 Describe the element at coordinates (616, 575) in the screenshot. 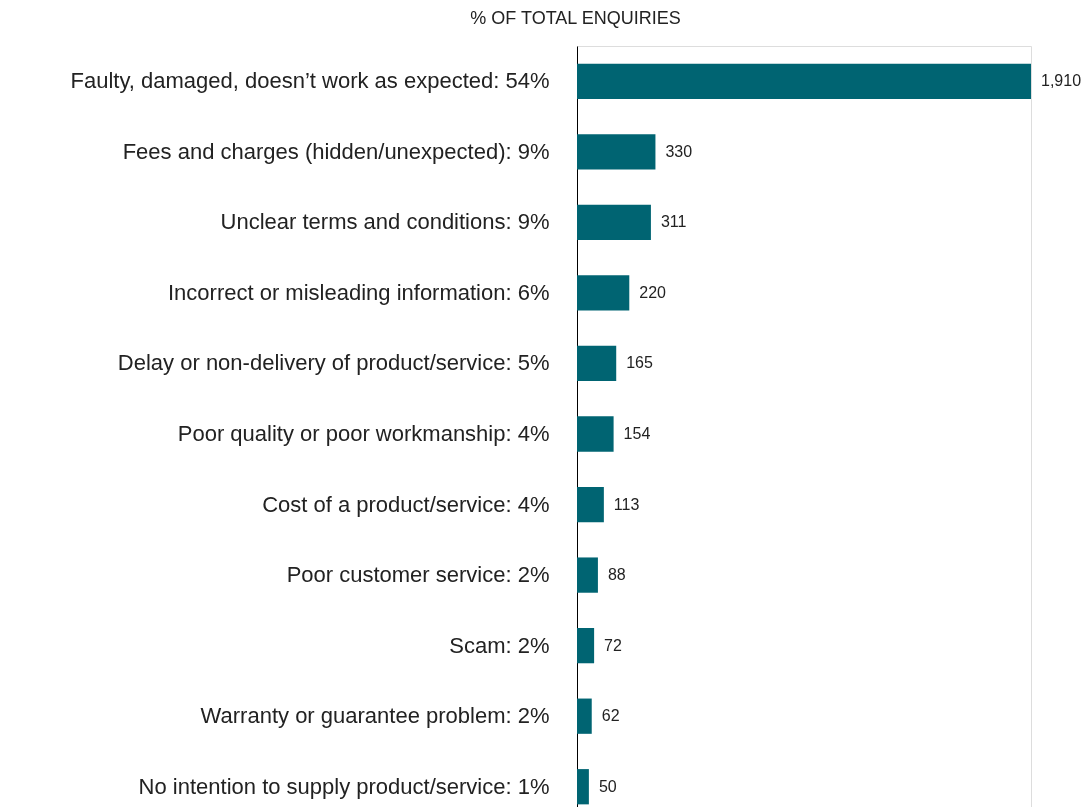

I see `data-label: 88` at that location.